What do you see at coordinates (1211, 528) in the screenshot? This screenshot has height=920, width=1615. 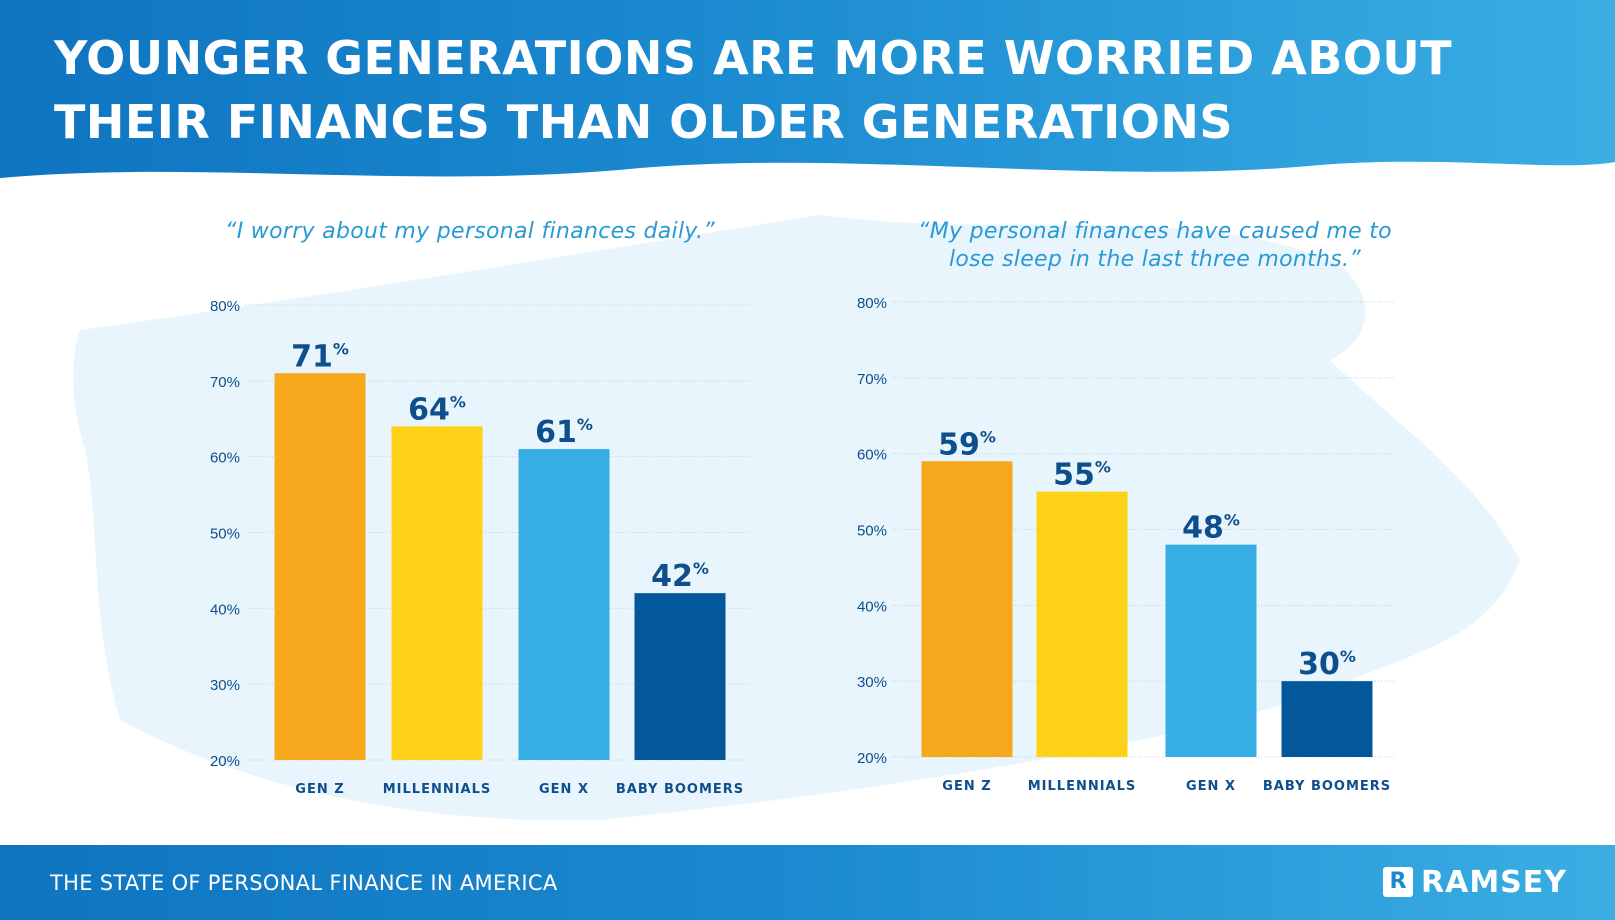 I see `data-label: 48%` at bounding box center [1211, 528].